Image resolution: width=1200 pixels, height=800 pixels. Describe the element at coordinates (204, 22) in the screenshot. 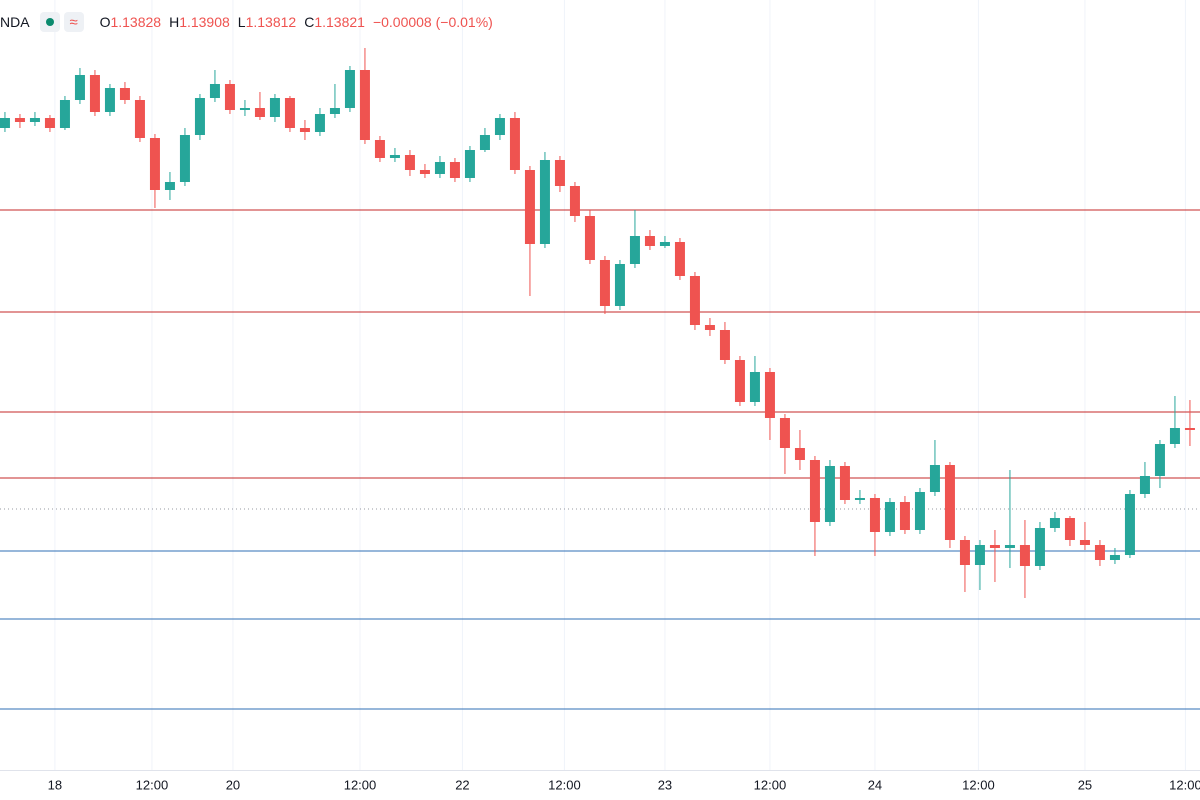

I see `ohlc-value: 1.13908` at that location.